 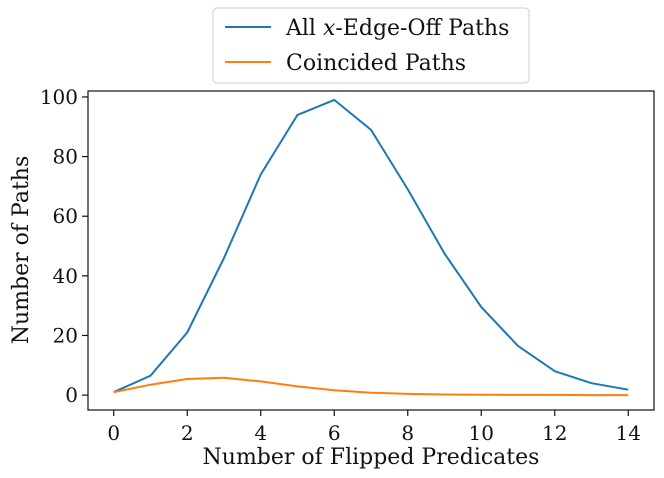 I want to click on x-axis-ticks: 0 2 4 6 8 10 12 14, so click(x=374, y=427).